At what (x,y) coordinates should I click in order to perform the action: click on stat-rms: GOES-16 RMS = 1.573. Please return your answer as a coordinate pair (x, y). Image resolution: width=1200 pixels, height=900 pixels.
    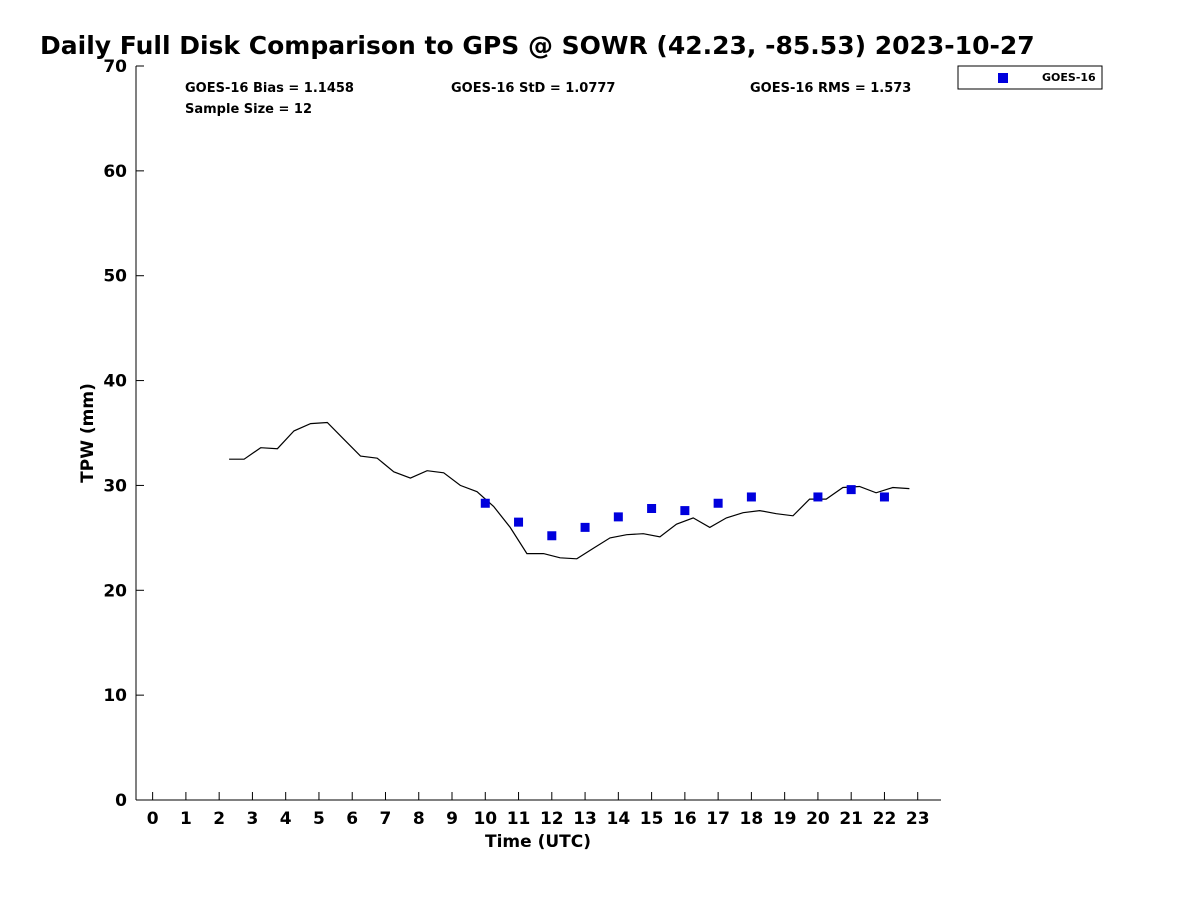
    Looking at the image, I should click on (830, 88).